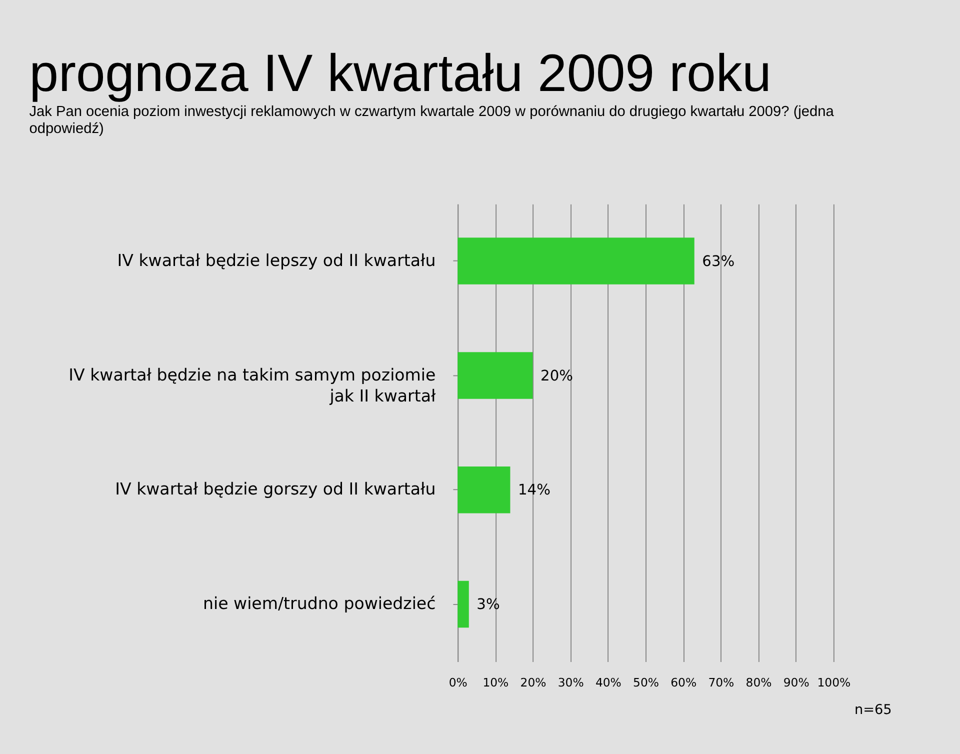 This screenshot has width=960, height=754. What do you see at coordinates (534, 490) in the screenshot?
I see `data-label: 14%` at bounding box center [534, 490].